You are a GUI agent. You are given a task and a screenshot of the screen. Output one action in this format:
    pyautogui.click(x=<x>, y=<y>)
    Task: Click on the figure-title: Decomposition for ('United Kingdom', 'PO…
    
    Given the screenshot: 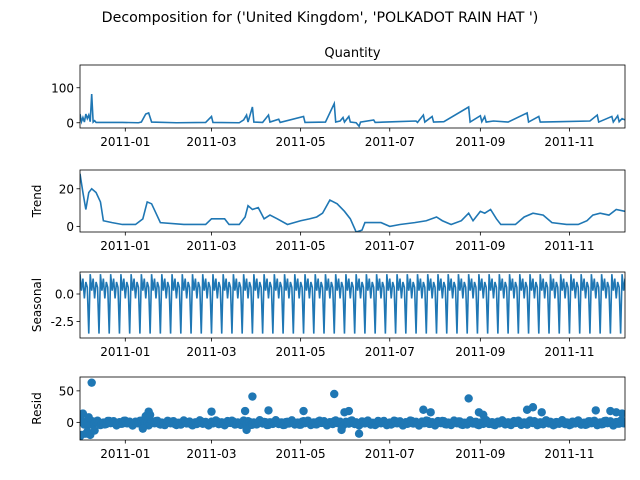 What is the action you would take?
    pyautogui.click(x=320, y=18)
    